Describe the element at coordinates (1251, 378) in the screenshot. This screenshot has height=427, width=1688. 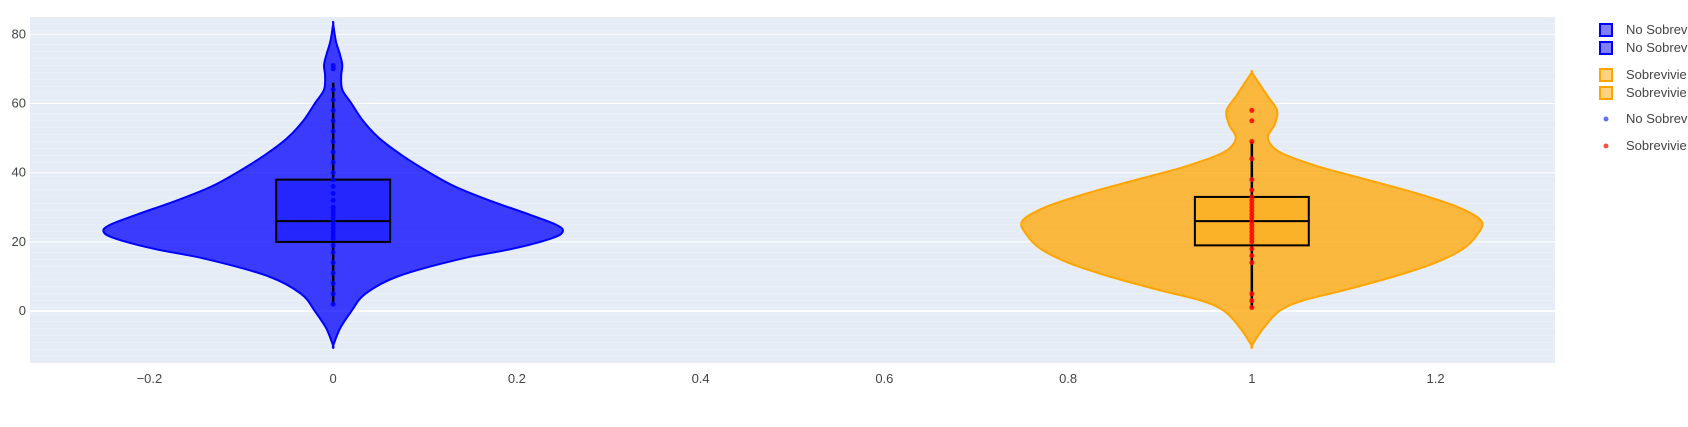
I see `x-tick-label: 1` at that location.